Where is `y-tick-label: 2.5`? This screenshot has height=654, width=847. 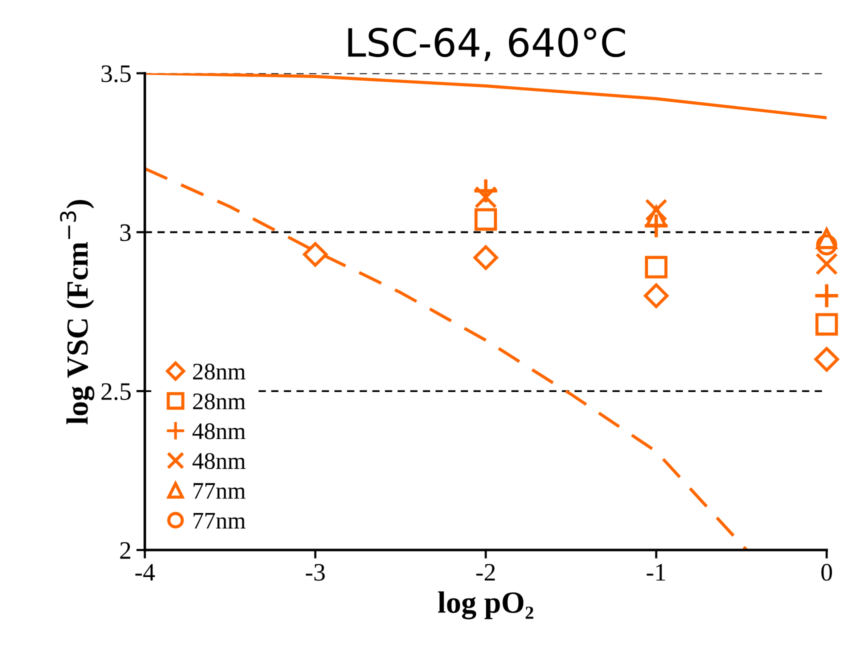 y-tick-label: 2.5 is located at coordinates (116, 391).